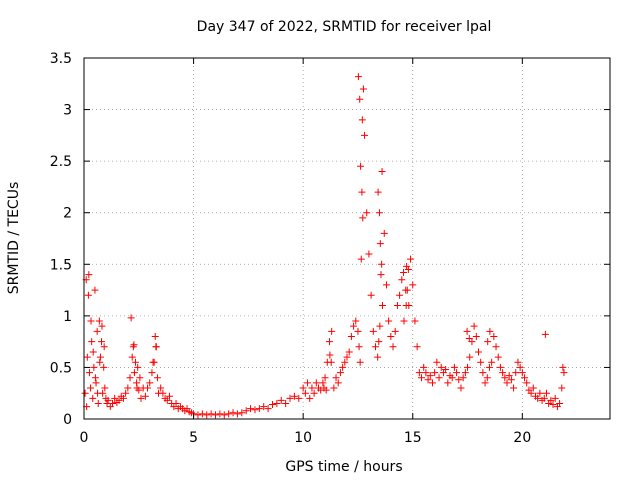  I want to click on y-tick-label: 1.5, so click(61, 265).